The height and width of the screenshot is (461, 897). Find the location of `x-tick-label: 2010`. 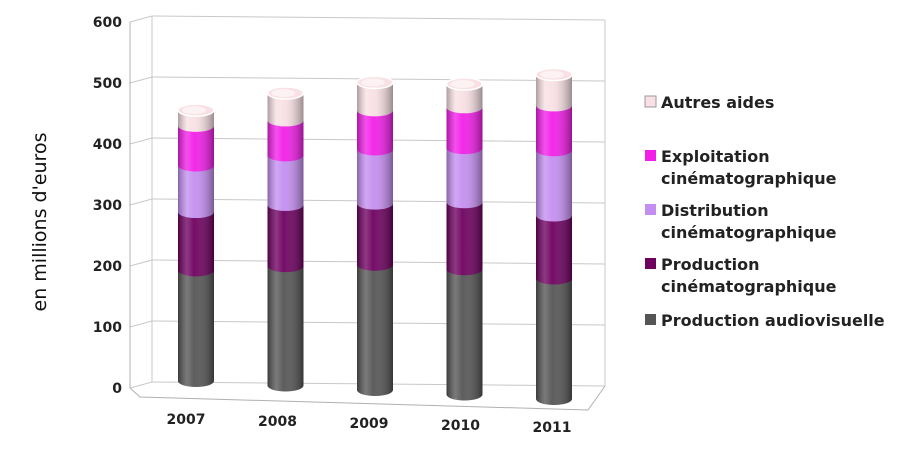

x-tick-label: 2010 is located at coordinates (460, 426).